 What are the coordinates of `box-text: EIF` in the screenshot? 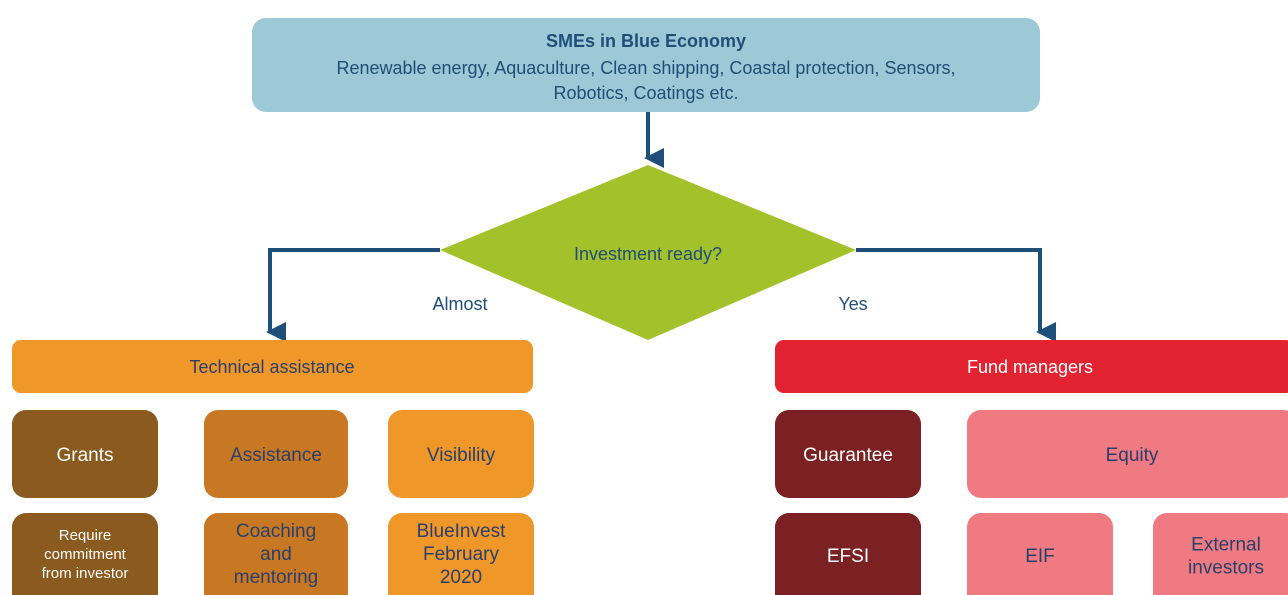 It's located at (1040, 556).